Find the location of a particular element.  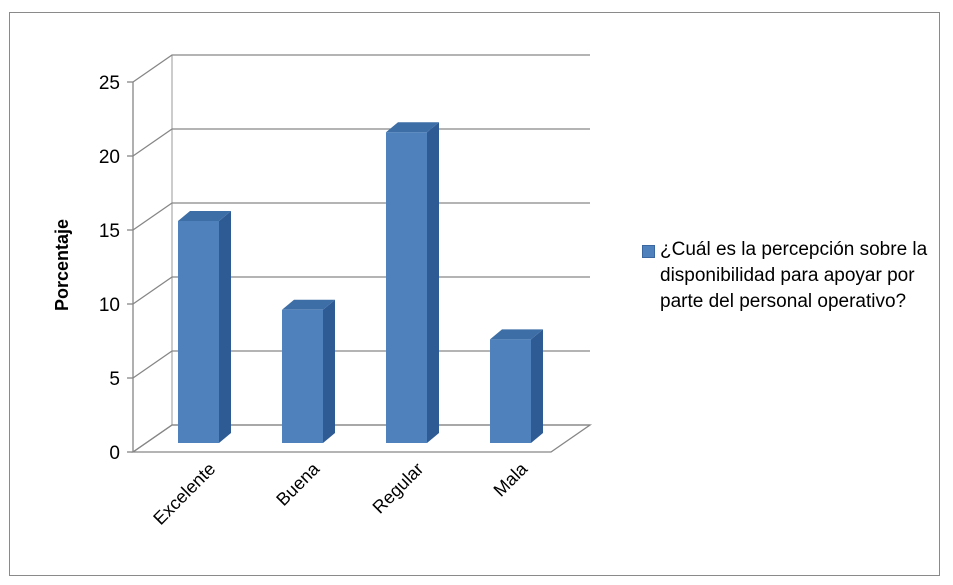

bar-buena is located at coordinates (308, 371).